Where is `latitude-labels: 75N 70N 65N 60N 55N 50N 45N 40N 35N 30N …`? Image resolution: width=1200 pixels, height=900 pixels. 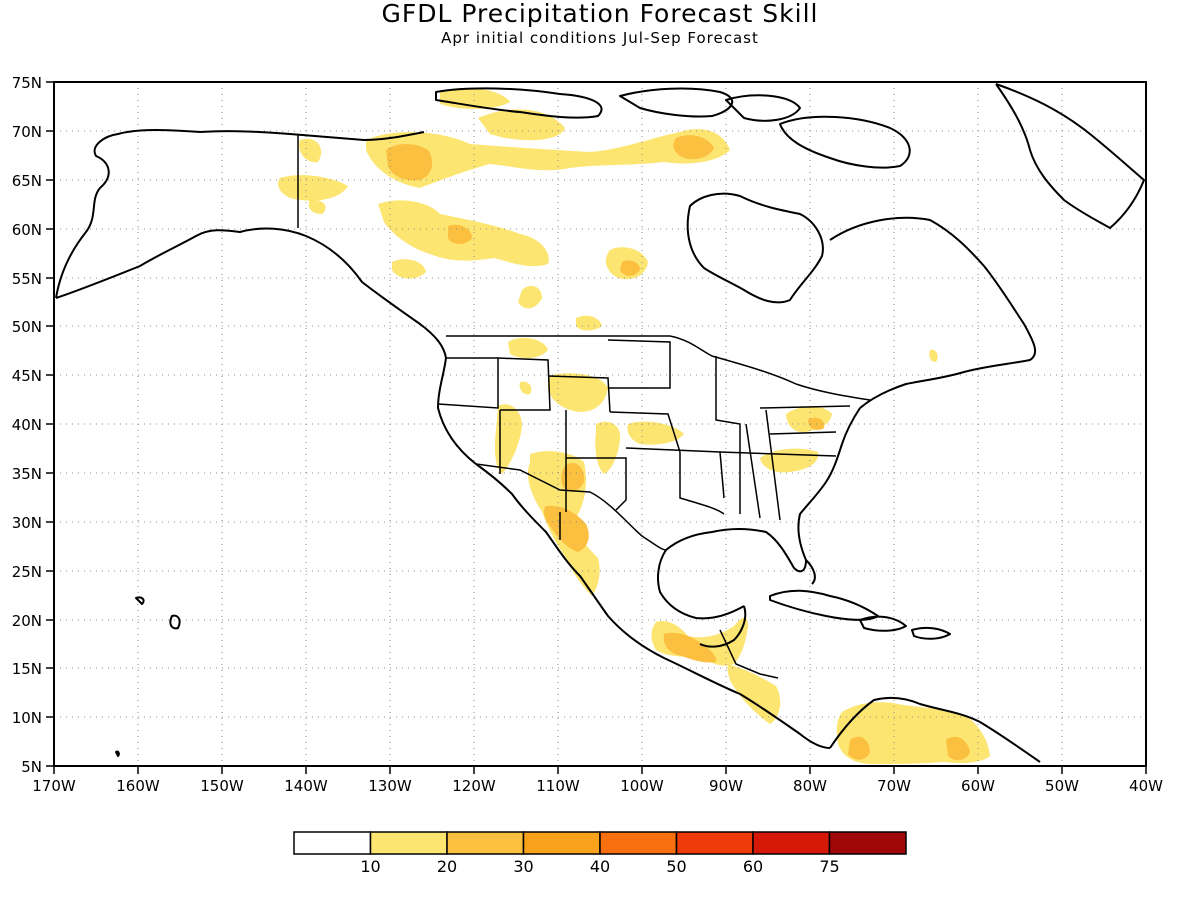 latitude-labels: 75N 70N 65N 60N 55N 50N 45N 40N 35N 30N … is located at coordinates (27, 425).